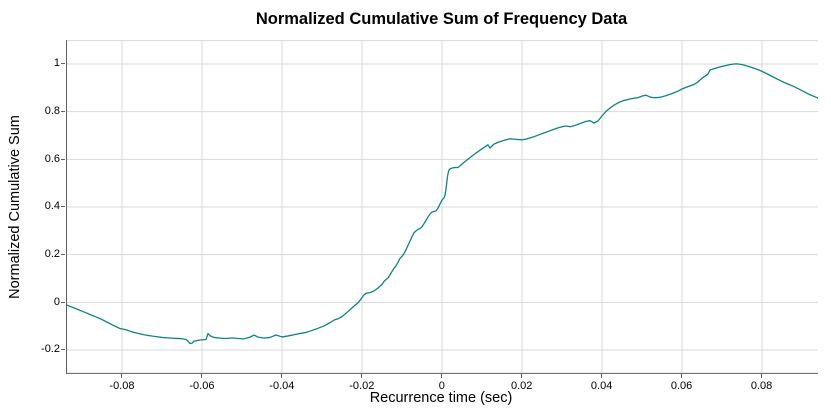 The image size is (831, 417). I want to click on y-tick-label: -0.2, so click(50, 349).